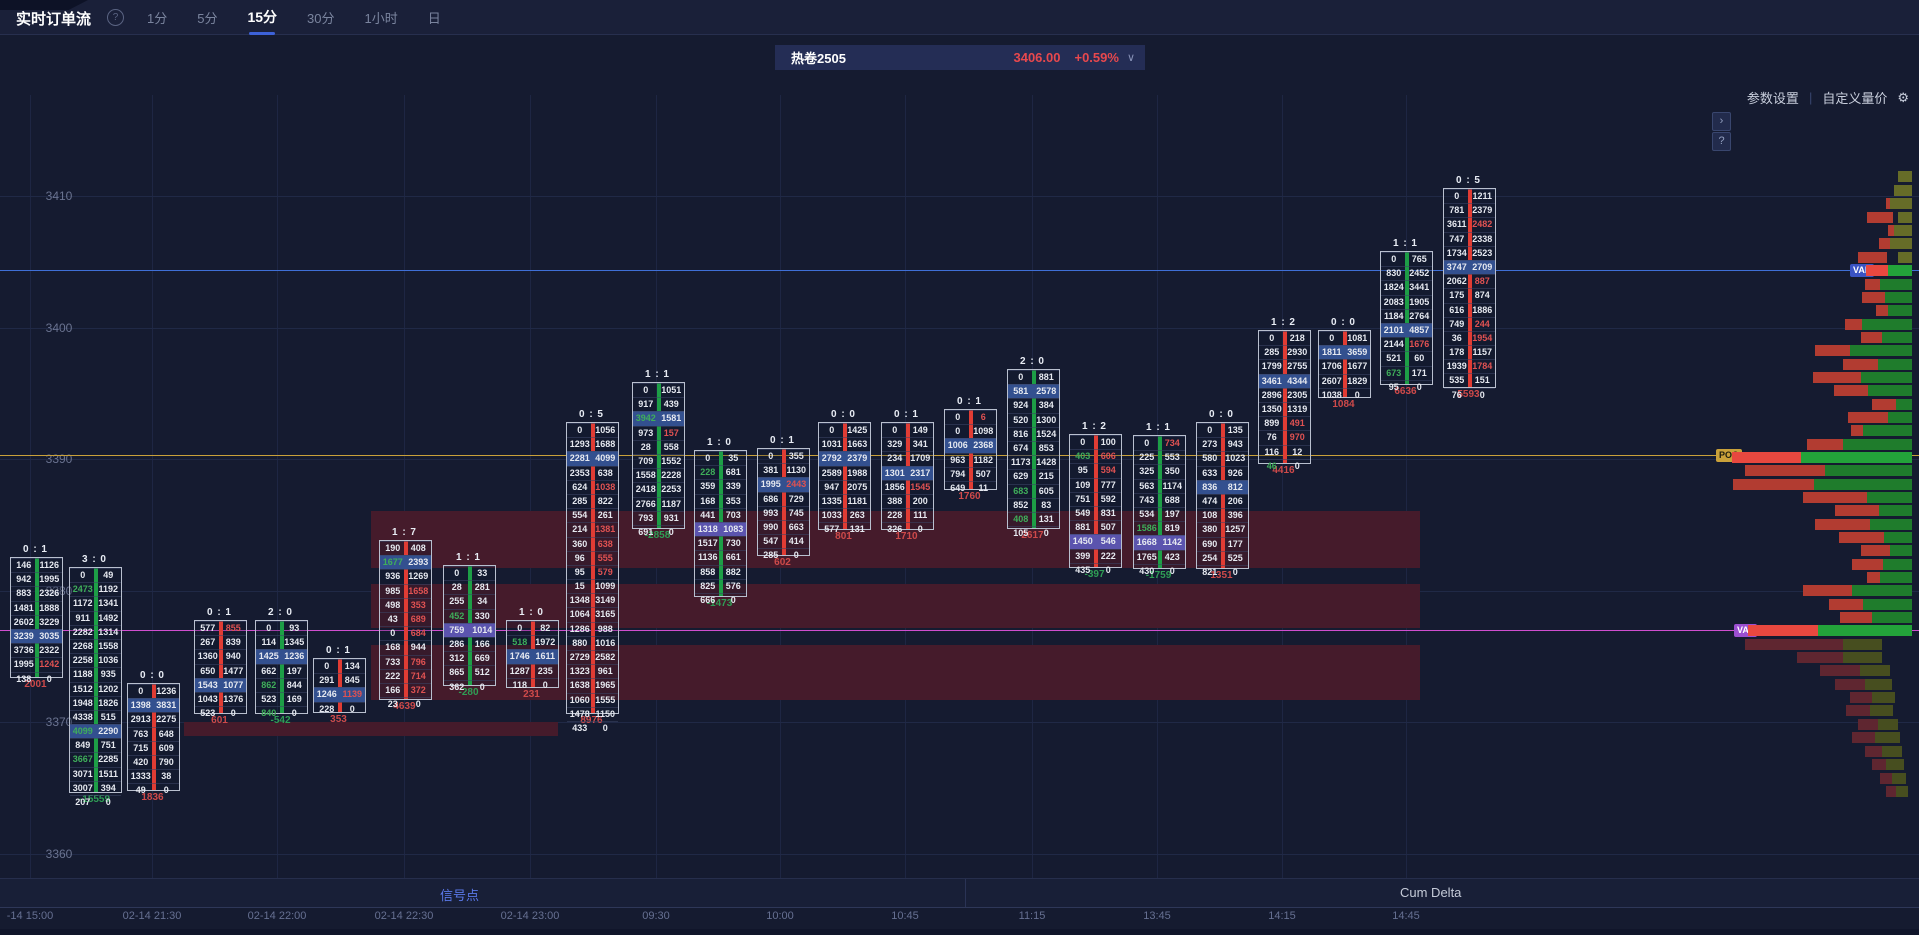  I want to click on ask-cell: 34, so click(482, 601).